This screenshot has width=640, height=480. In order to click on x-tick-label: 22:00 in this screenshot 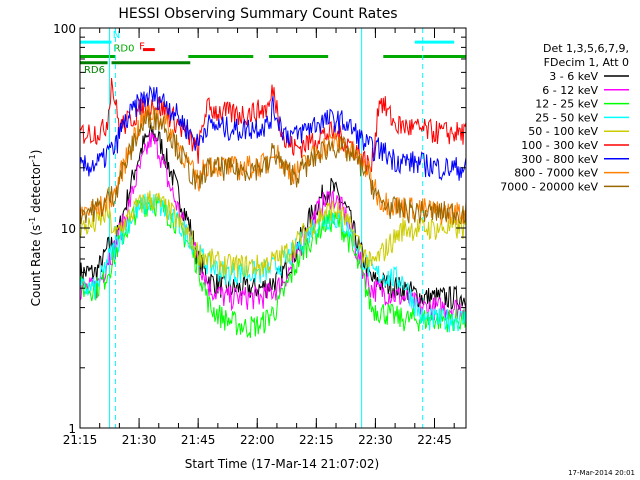, I will do `click(257, 440)`.